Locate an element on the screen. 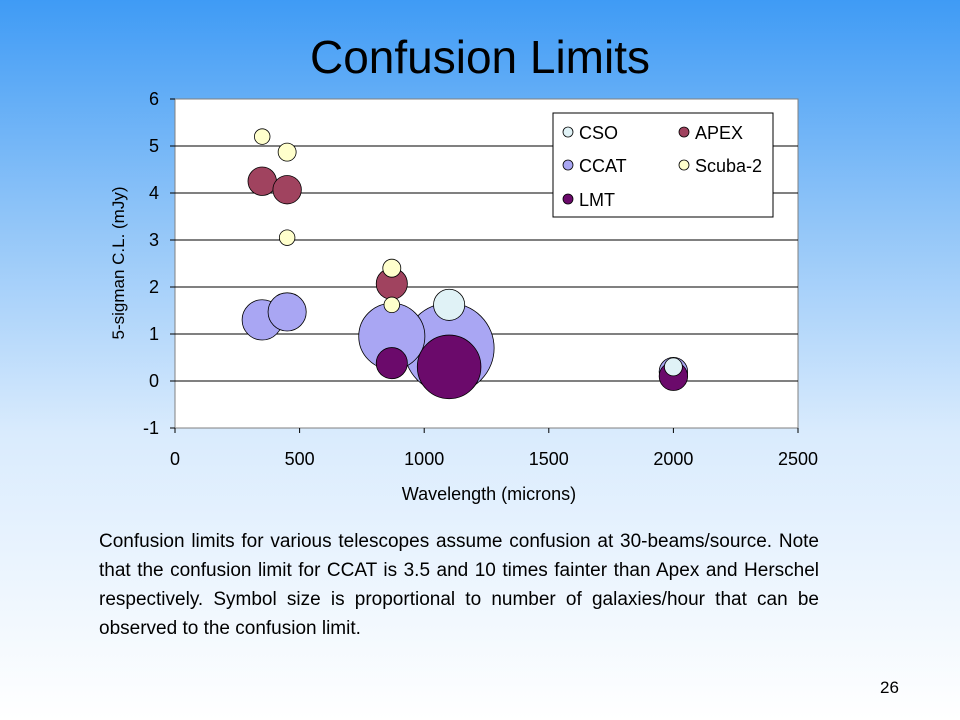  x-tick-label: 1000 is located at coordinates (424, 459).